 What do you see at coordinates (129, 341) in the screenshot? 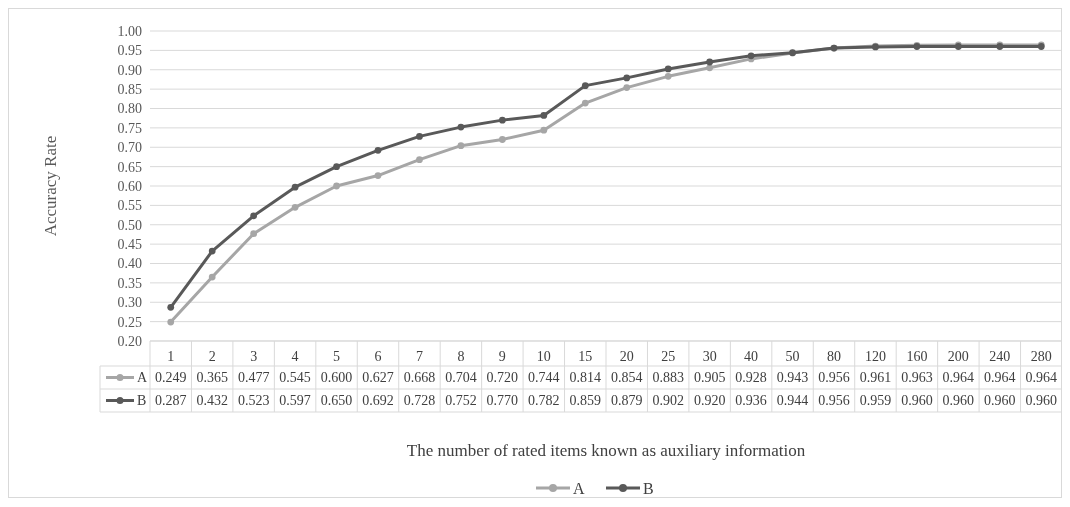
I see `y-tick-label: 0.20` at bounding box center [129, 341].